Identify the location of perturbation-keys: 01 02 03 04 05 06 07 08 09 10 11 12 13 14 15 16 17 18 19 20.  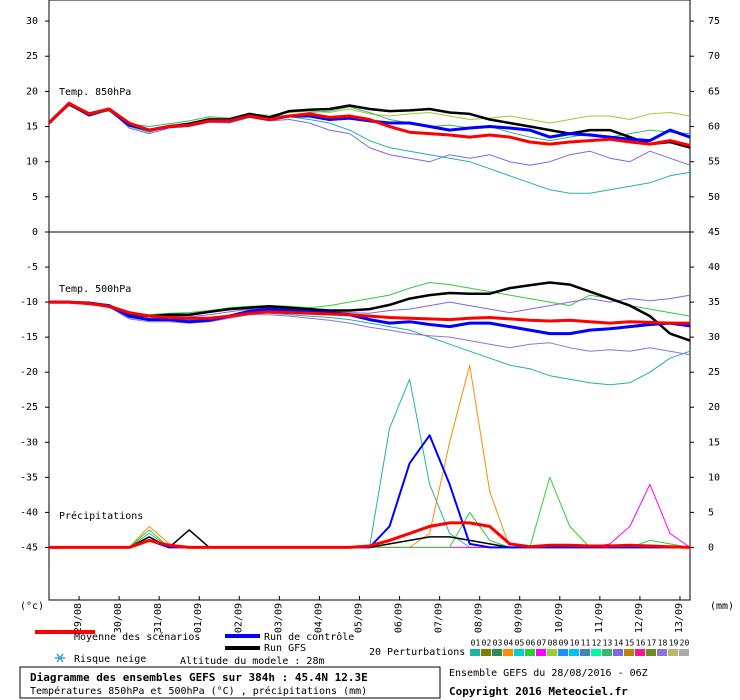
(579, 647).